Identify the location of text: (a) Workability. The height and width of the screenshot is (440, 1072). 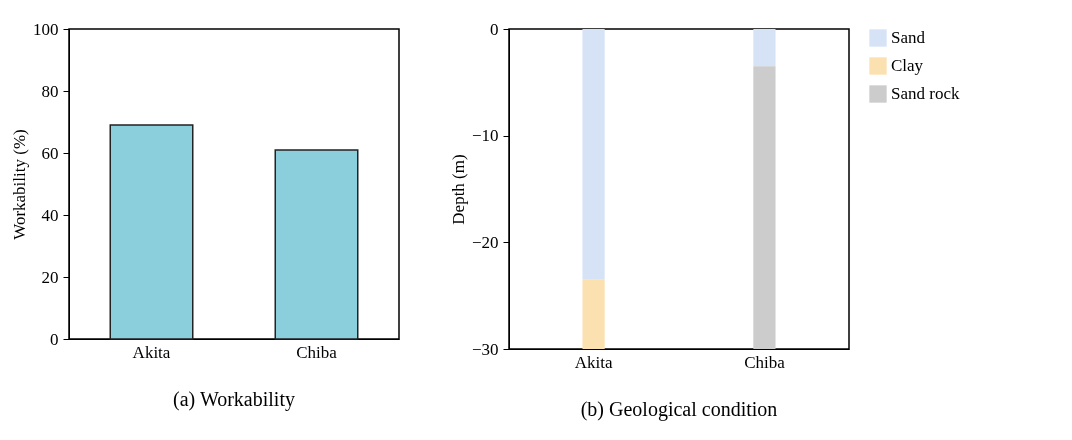
(234, 399).